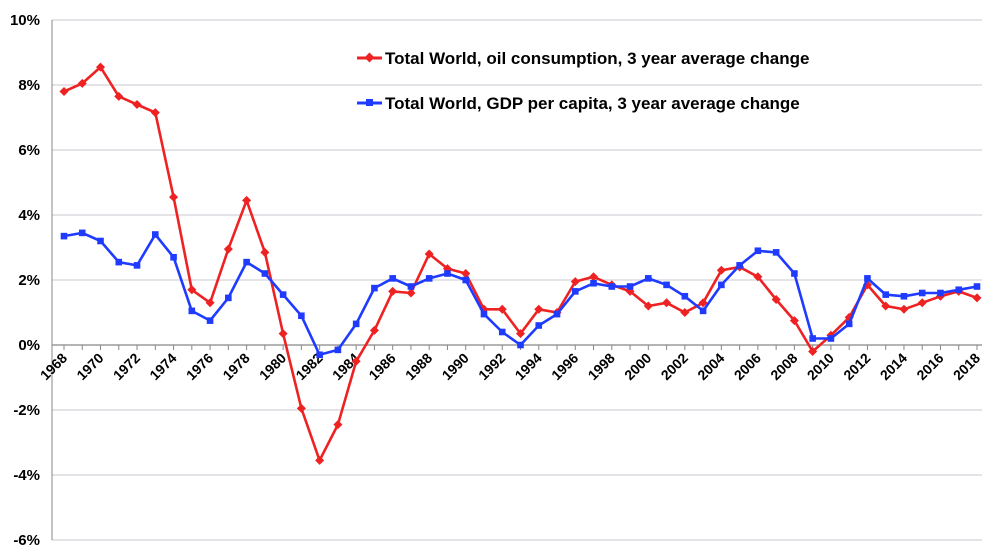  I want to click on x-tick-label: 2002, so click(674, 366).